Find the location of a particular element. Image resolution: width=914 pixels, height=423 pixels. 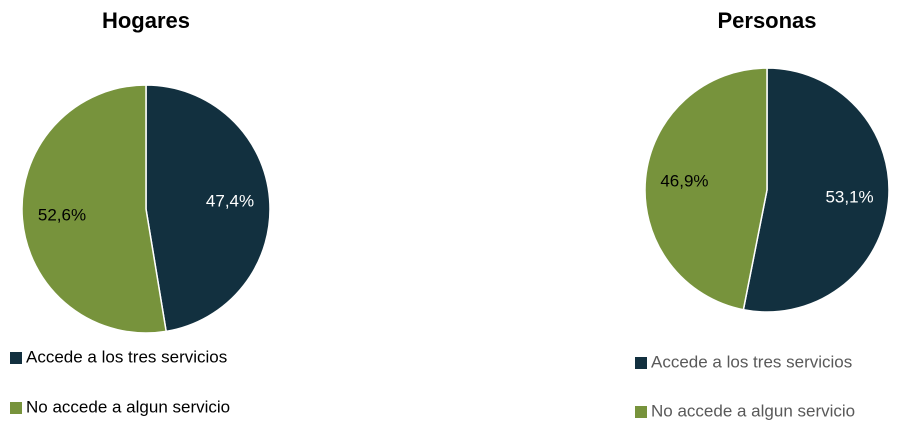

chart-title: Hogares is located at coordinates (146, 20).